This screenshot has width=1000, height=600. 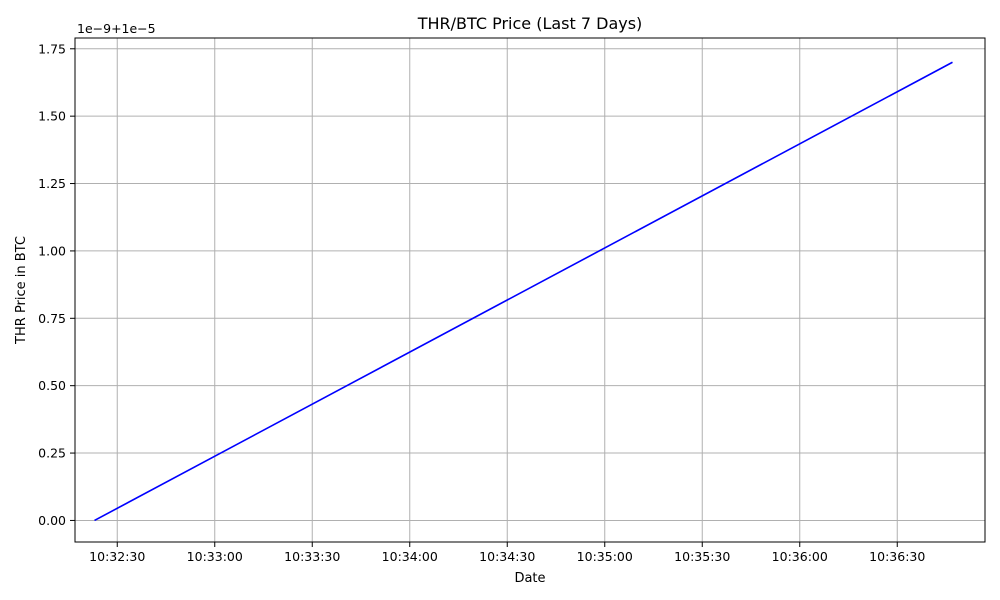 I want to click on y-tick-label: 1.00, so click(x=52, y=250).